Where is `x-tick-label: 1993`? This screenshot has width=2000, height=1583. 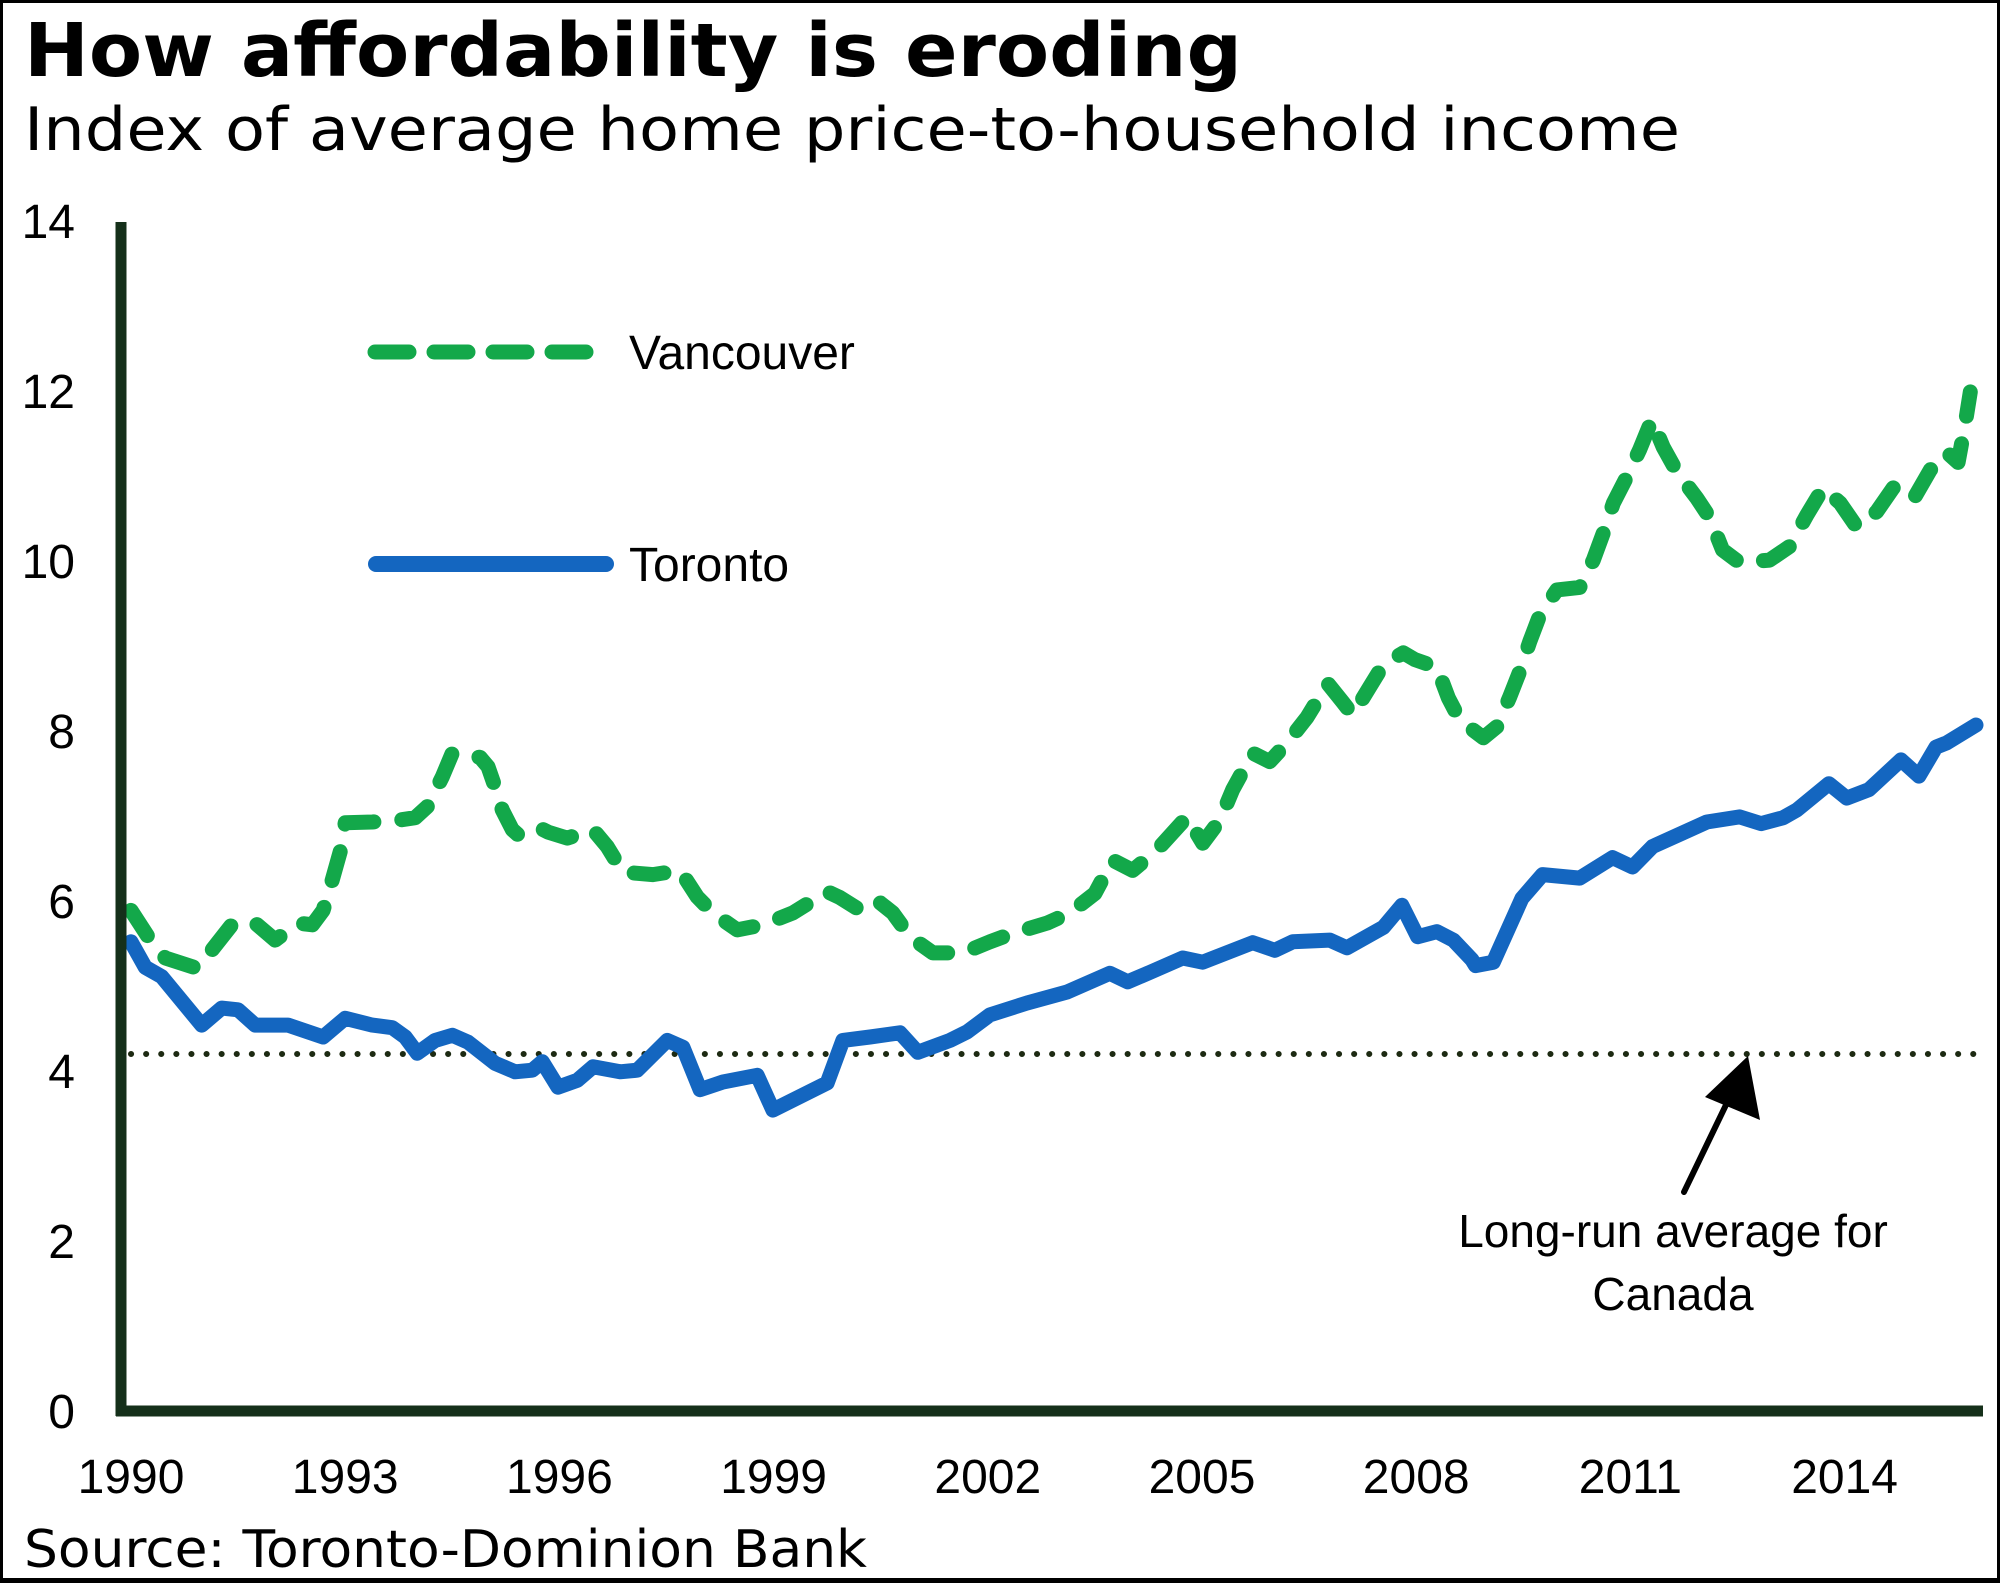
x-tick-label: 1993 is located at coordinates (345, 1477).